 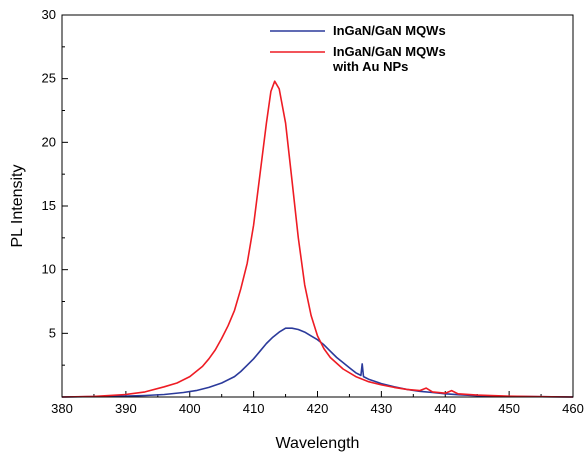 What do you see at coordinates (382, 408) in the screenshot?
I see `x-tick-label: 430` at bounding box center [382, 408].